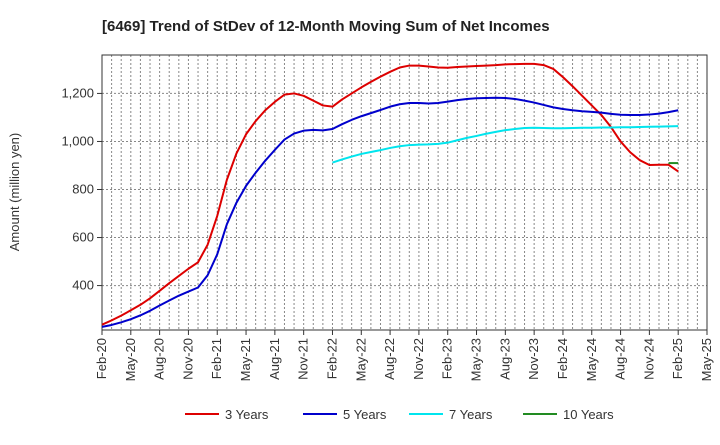 The width and height of the screenshot is (720, 445). I want to click on legend-label-5-years: 5 Years, so click(365, 414).